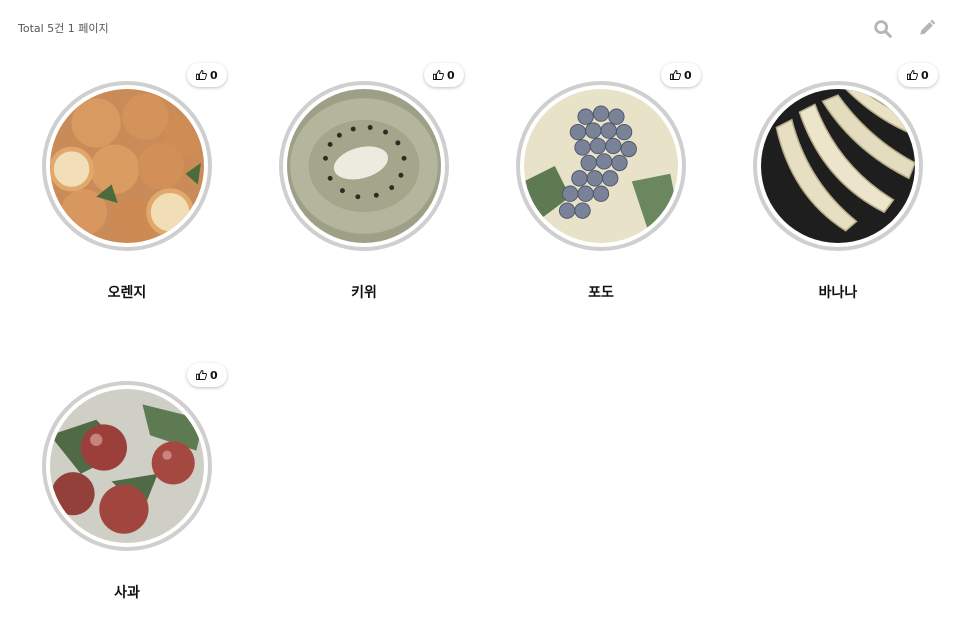  I want to click on item-title: 바나나, so click(838, 293).